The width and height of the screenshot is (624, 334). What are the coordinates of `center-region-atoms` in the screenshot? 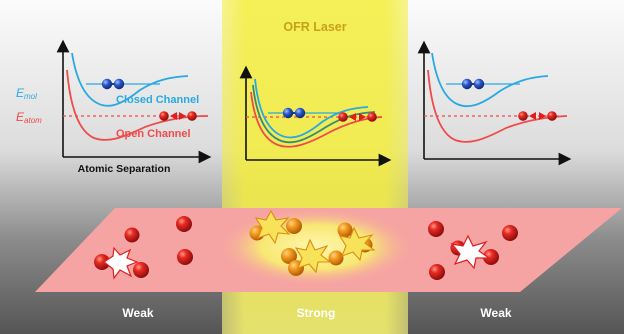 It's located at (312, 242).